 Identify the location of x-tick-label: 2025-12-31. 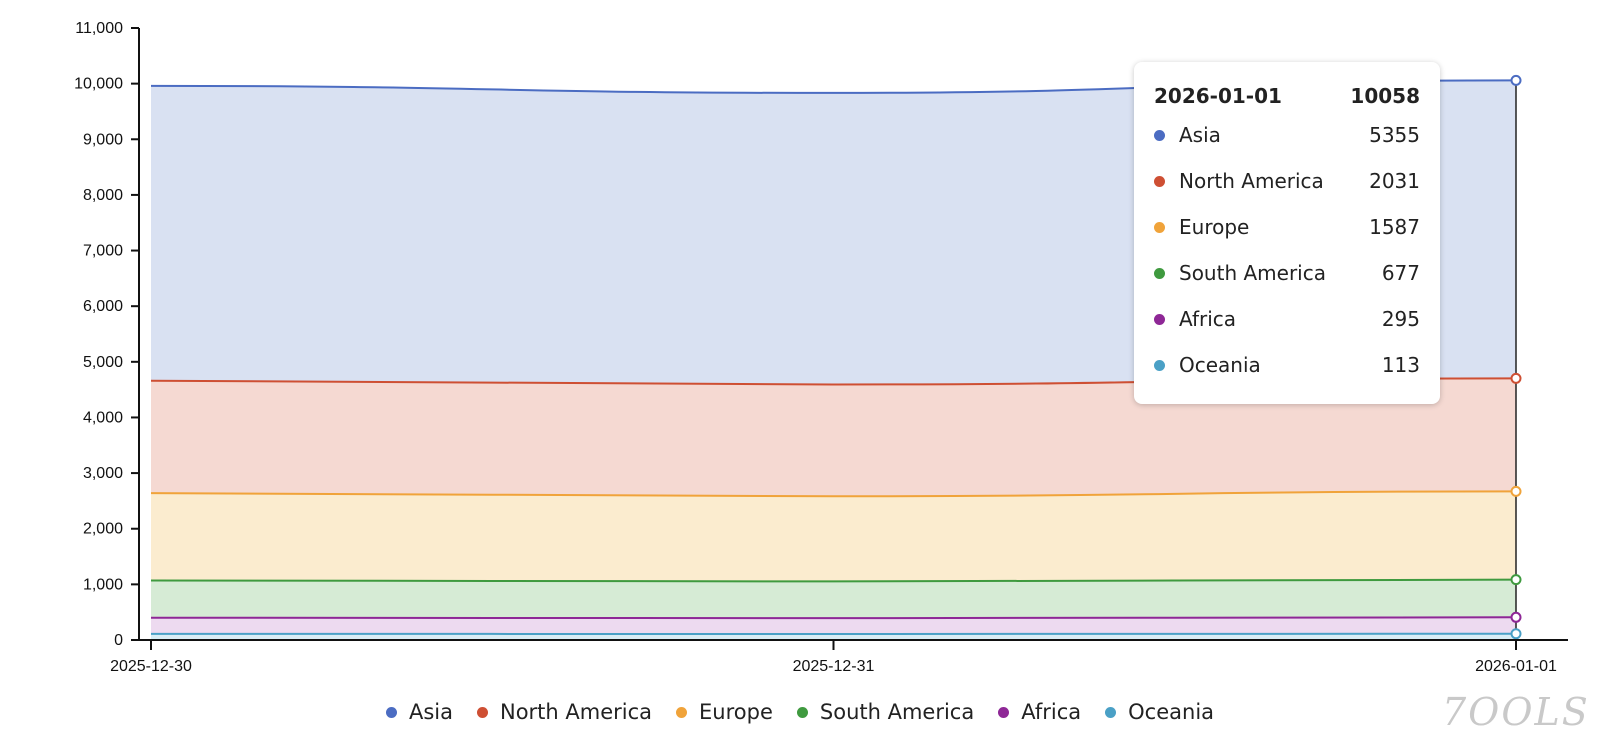
(834, 666).